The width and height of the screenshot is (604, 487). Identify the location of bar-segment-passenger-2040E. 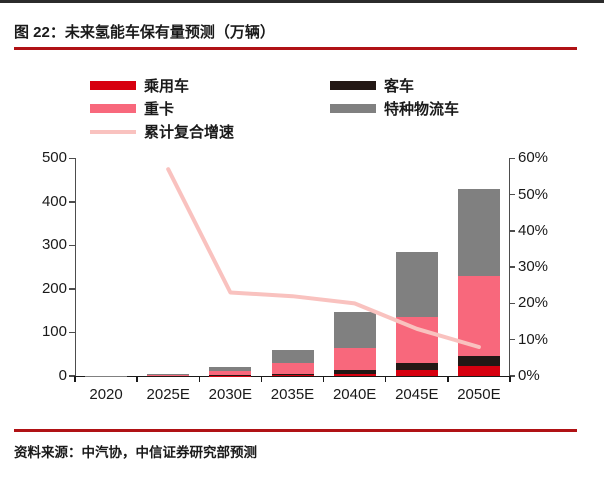
(354, 374).